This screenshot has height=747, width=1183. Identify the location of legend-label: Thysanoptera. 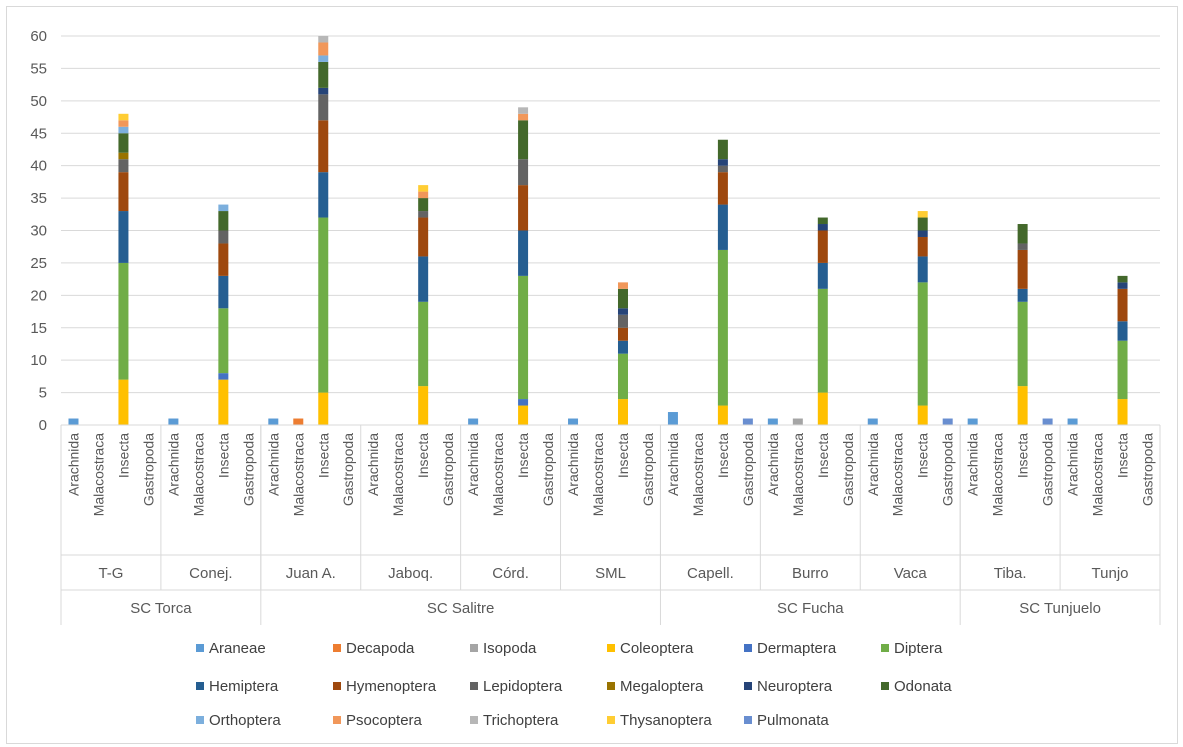
(666, 720).